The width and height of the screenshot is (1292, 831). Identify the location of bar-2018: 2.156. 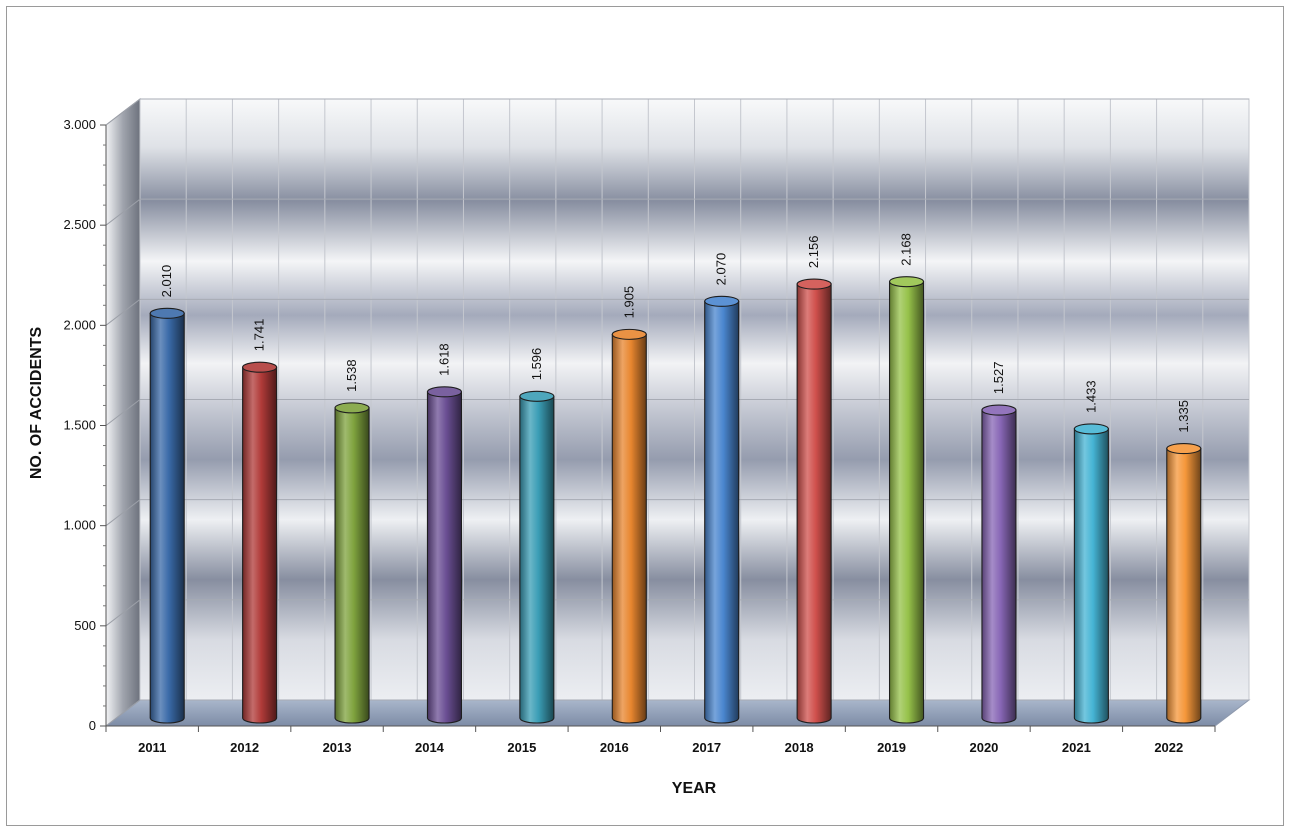
(814, 480).